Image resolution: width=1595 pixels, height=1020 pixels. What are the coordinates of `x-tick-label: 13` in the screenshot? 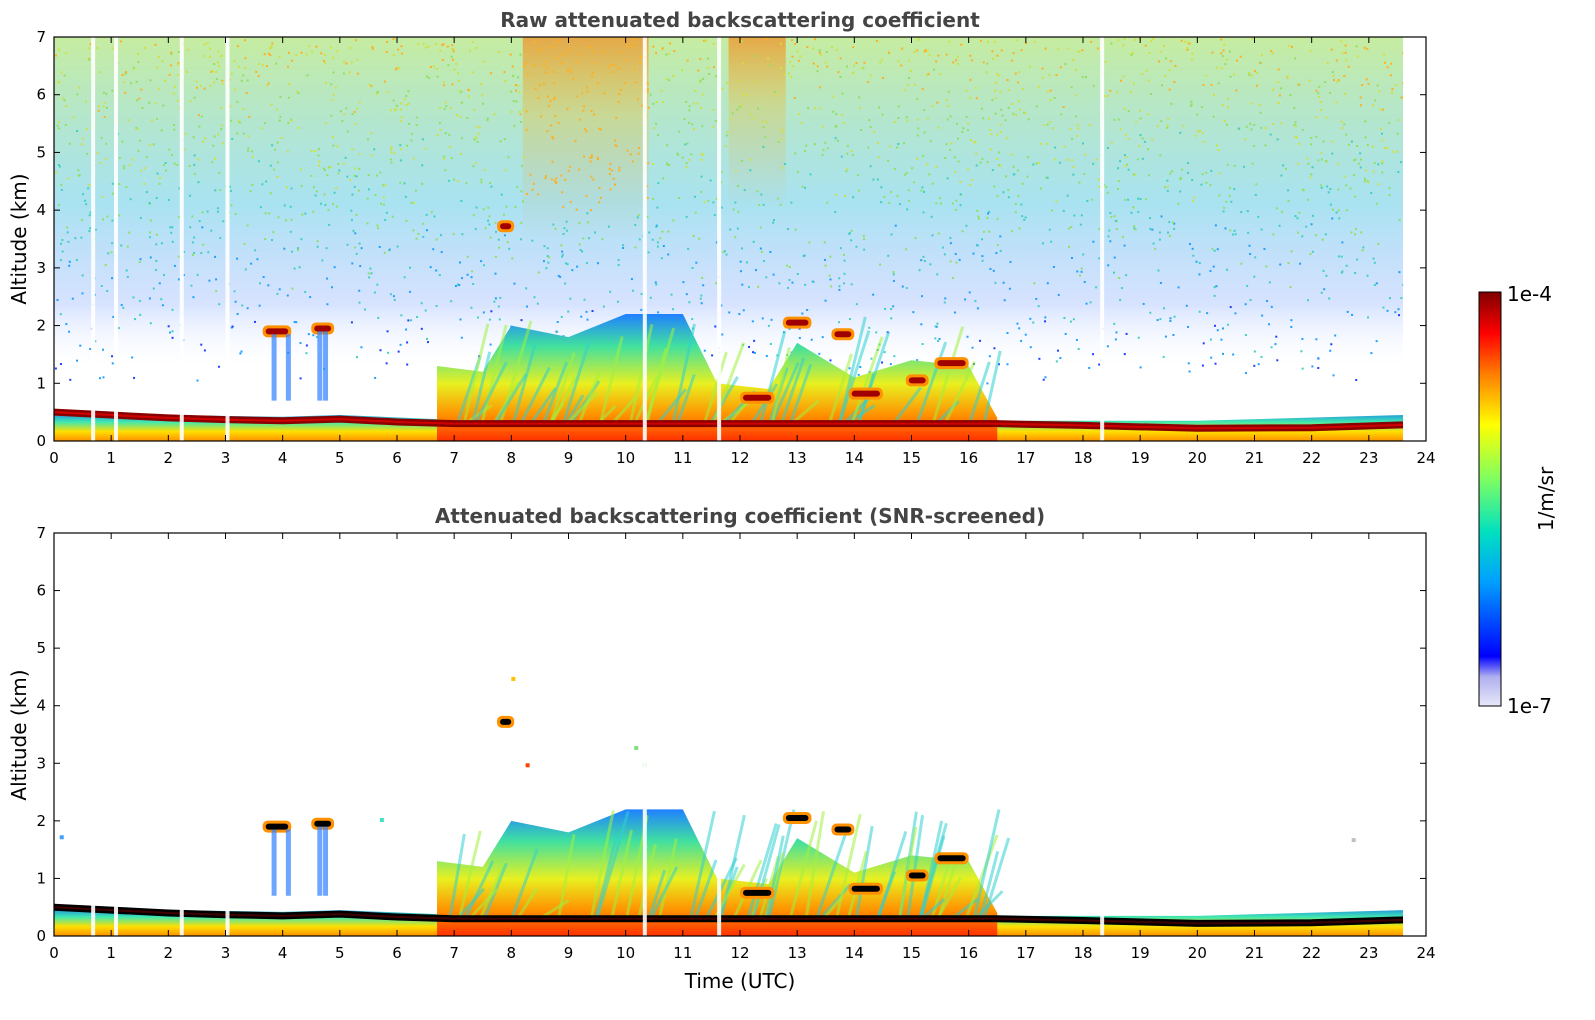 It's located at (797, 458).